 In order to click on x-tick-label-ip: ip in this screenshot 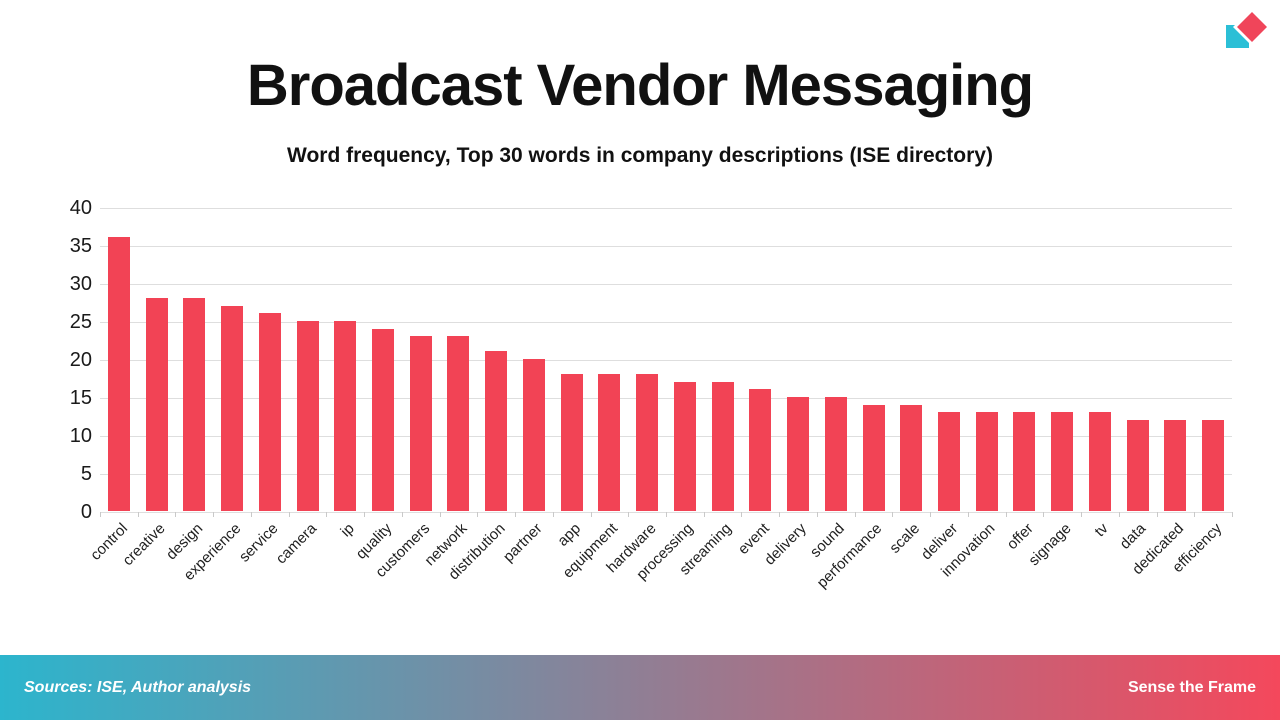, I will do `click(347, 530)`.